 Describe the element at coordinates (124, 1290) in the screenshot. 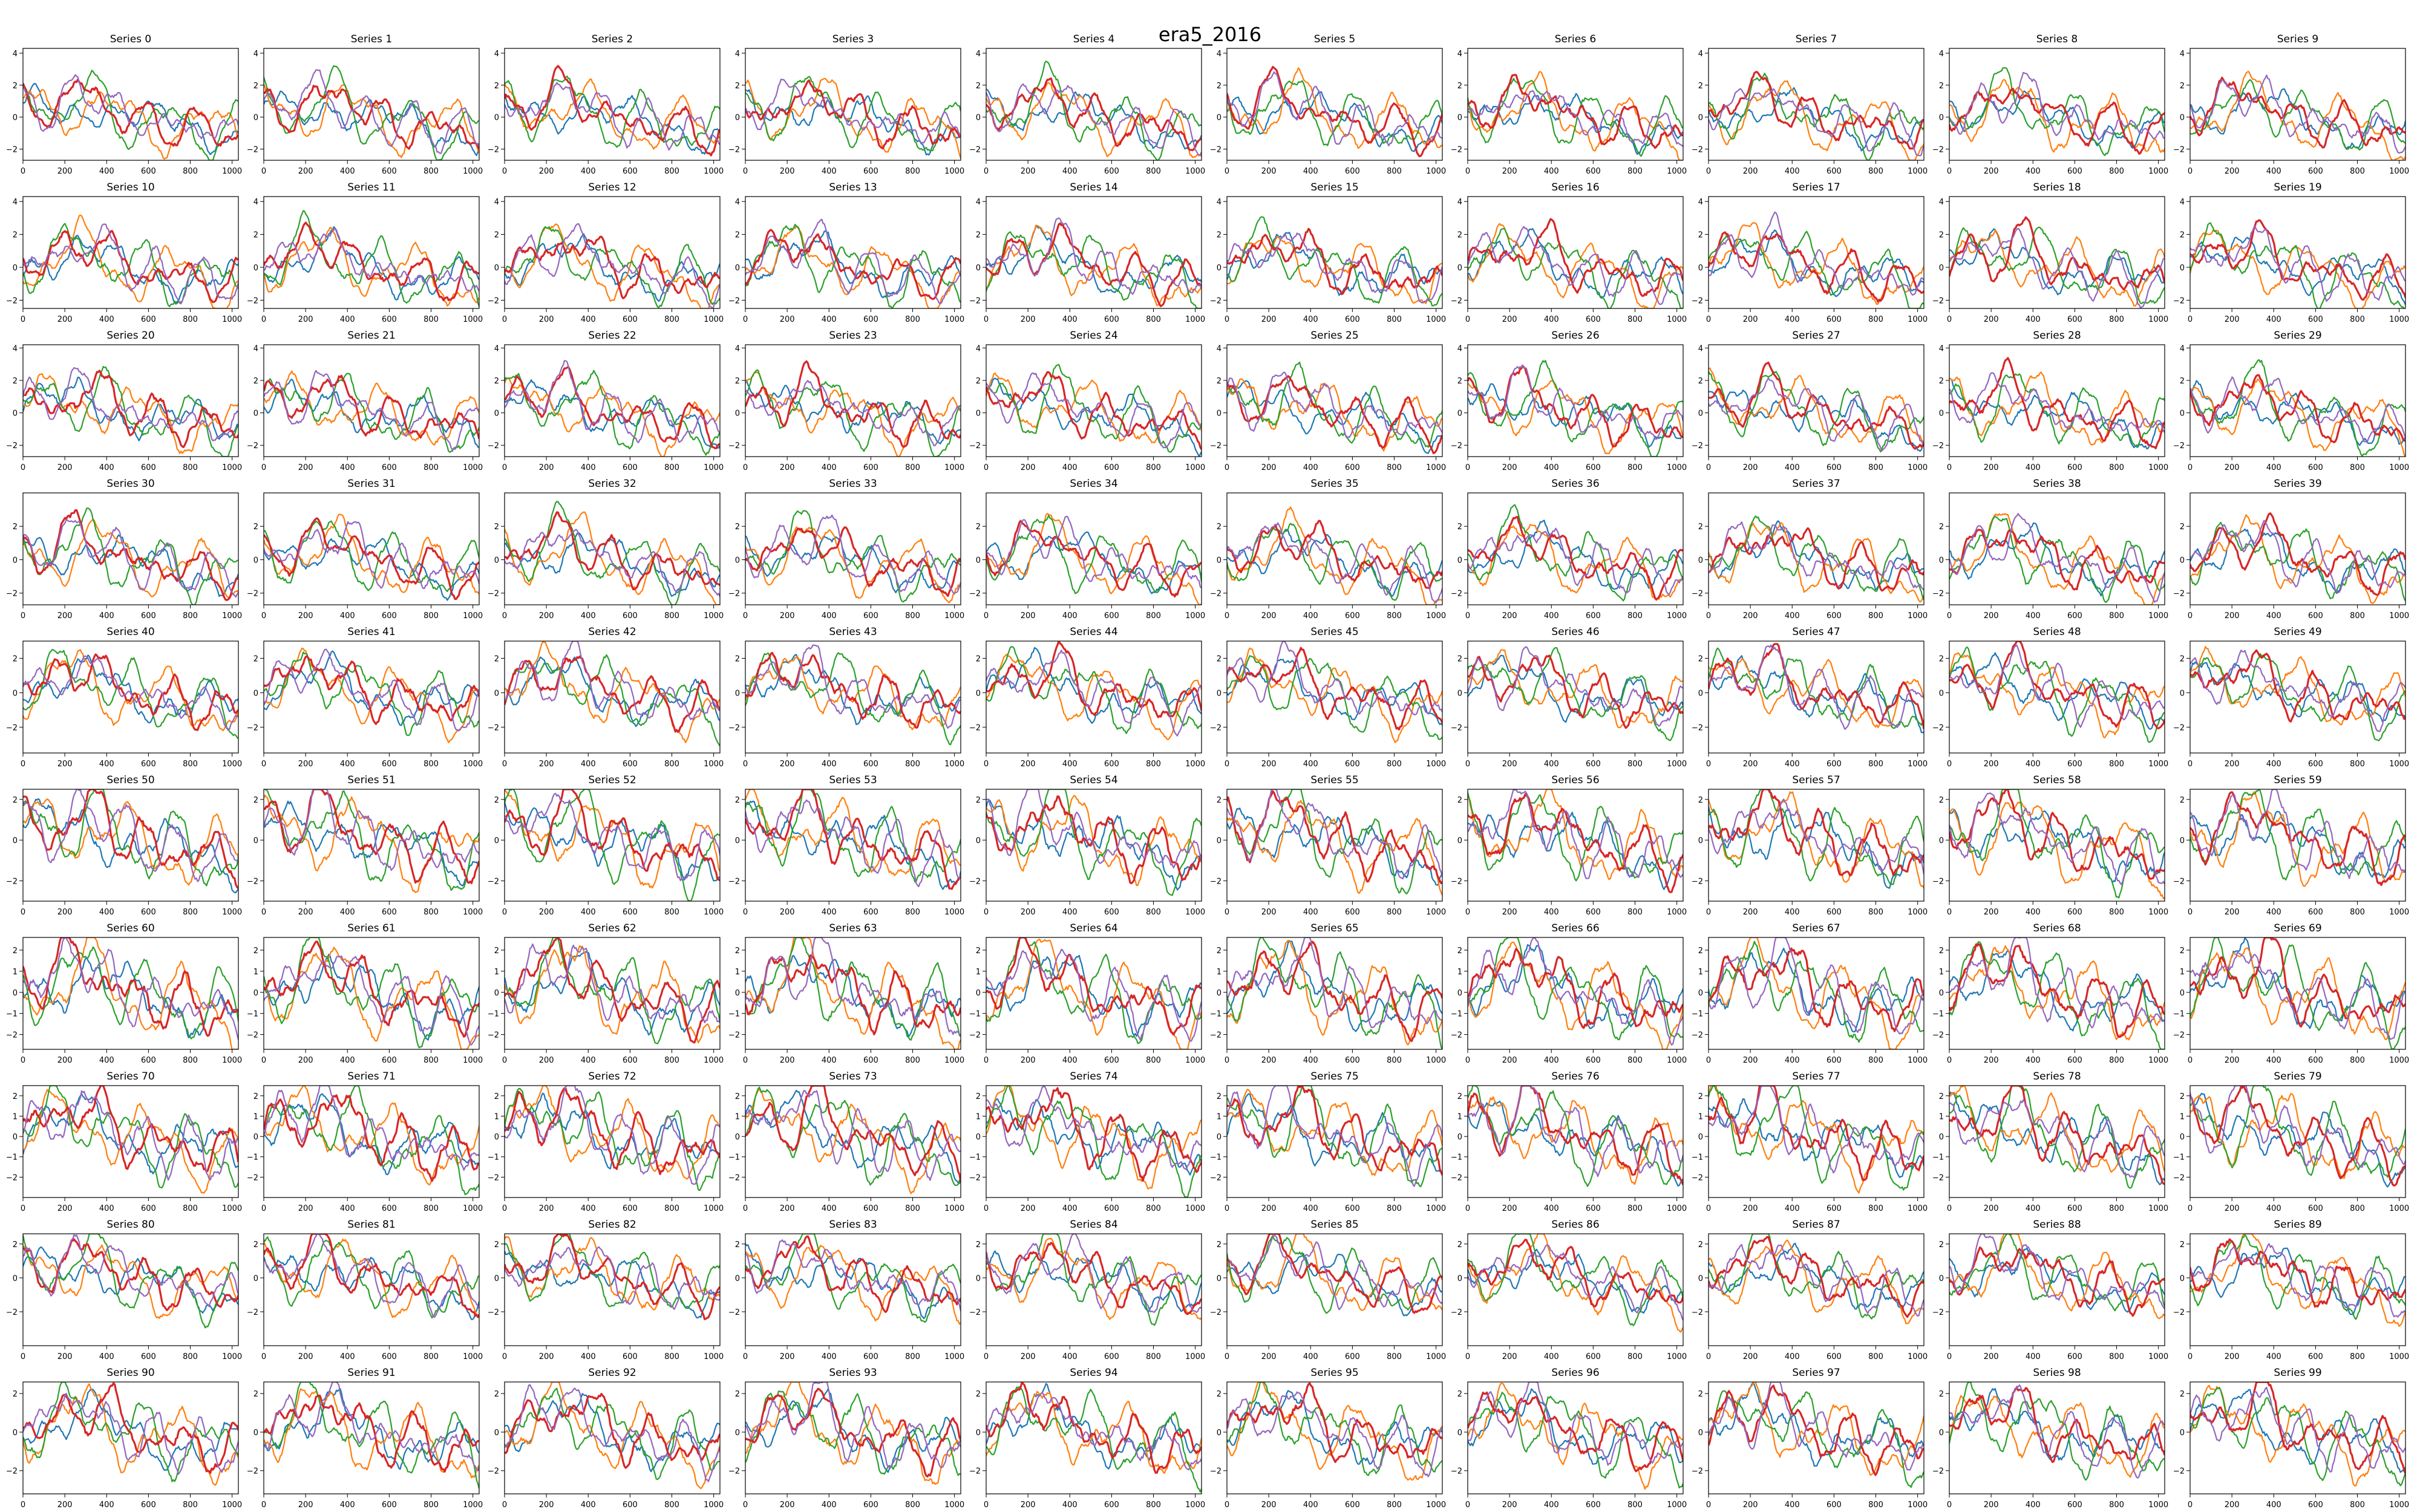

I see `panel: Series 800 200 400 600 800 1000−202` at that location.